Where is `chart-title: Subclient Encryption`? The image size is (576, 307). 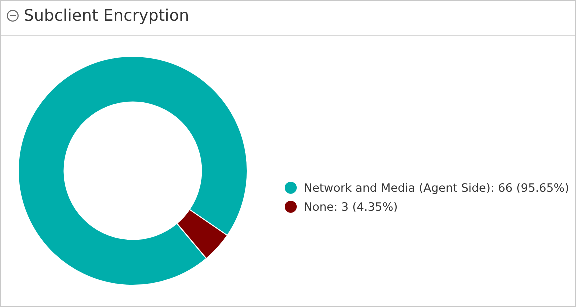 chart-title: Subclient Encryption is located at coordinates (107, 15).